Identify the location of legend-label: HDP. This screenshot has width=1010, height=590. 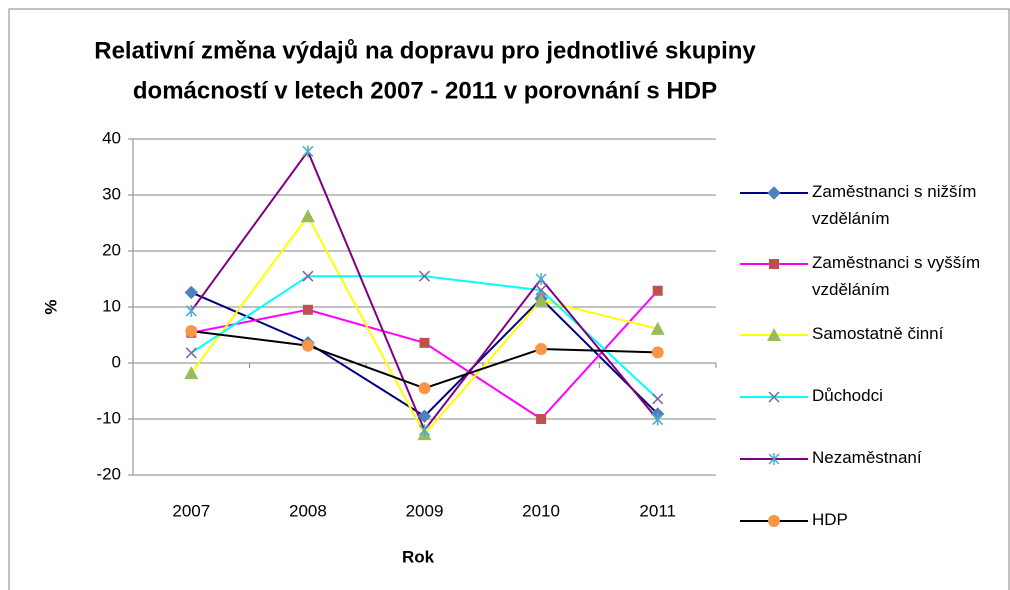
(830, 519).